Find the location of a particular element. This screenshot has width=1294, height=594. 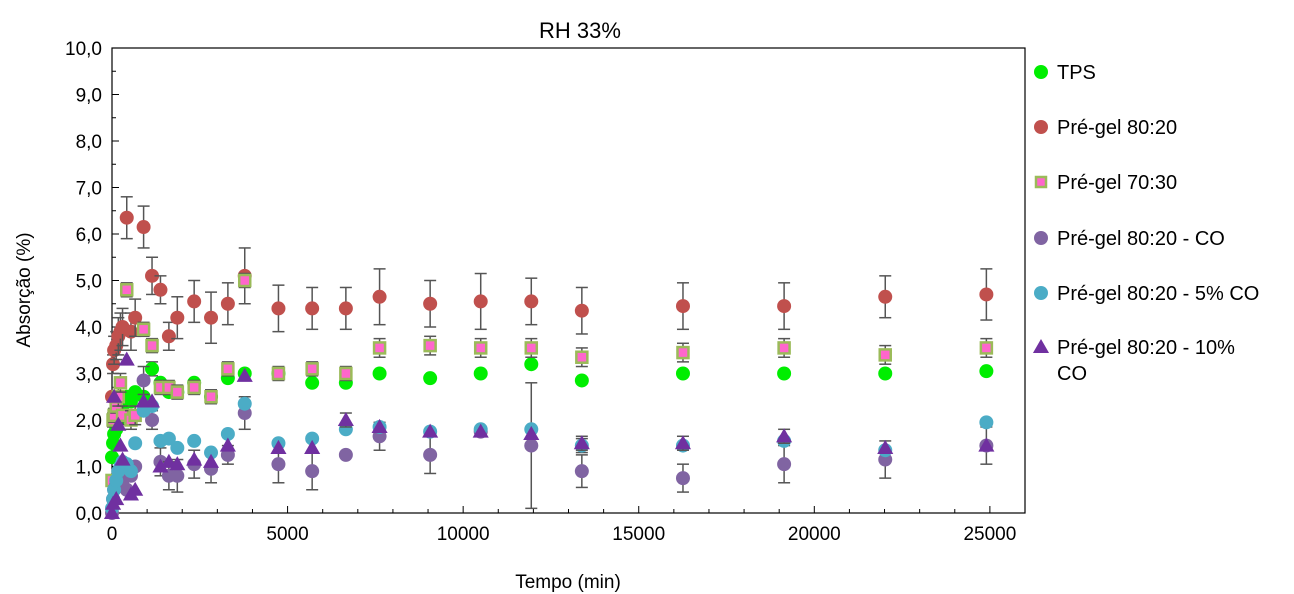

y-tick-label: 7,0 is located at coordinates (89, 189).